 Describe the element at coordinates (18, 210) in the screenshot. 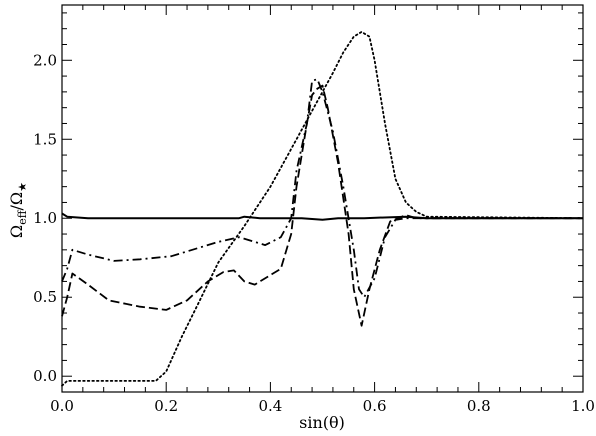

I see `y-axis-title: Ωeff/Ω★` at that location.